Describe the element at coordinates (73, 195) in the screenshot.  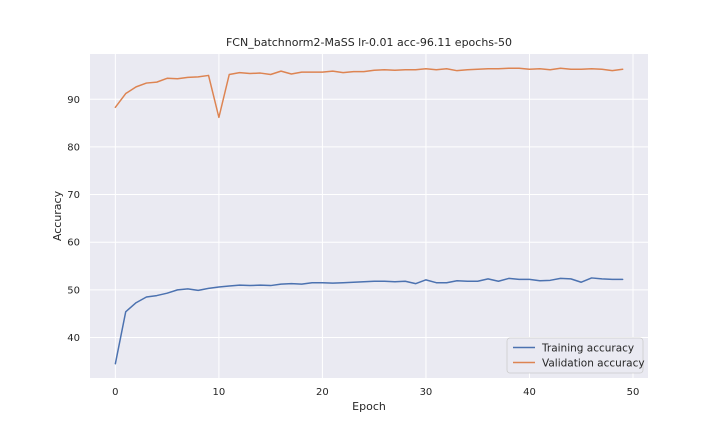
I see `y-tick-label: 70` at that location.